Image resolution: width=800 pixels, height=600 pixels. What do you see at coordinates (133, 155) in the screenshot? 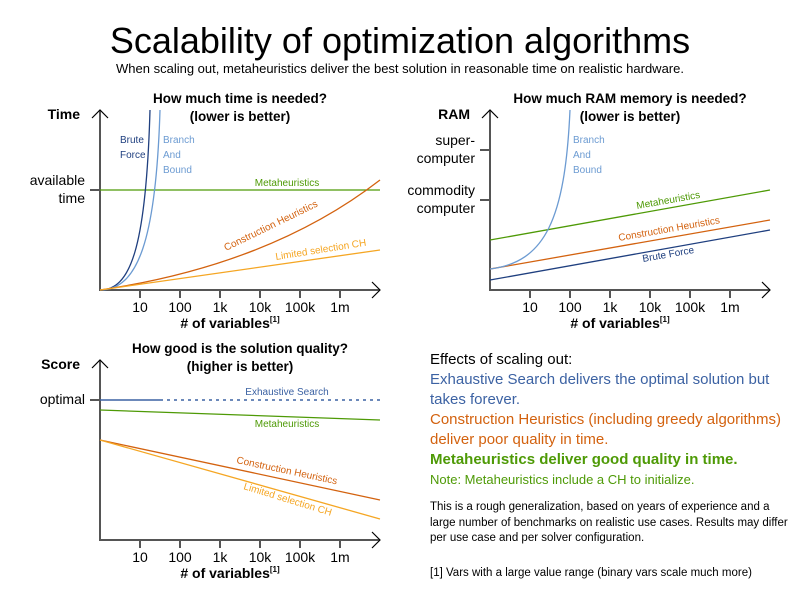
I see `series-label-brute-force: Force` at bounding box center [133, 155].